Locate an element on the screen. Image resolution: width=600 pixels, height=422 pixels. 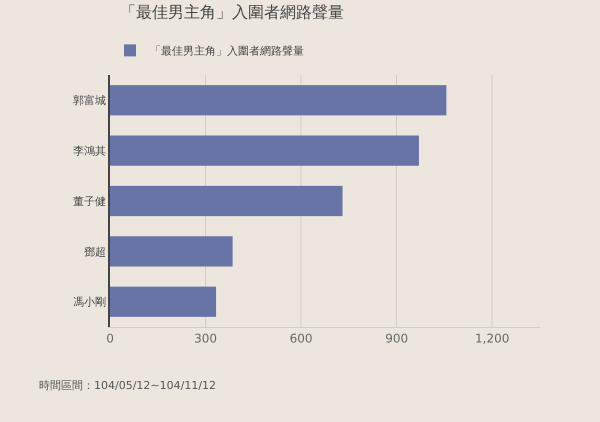
x-tick-label: 0 is located at coordinates (110, 338).